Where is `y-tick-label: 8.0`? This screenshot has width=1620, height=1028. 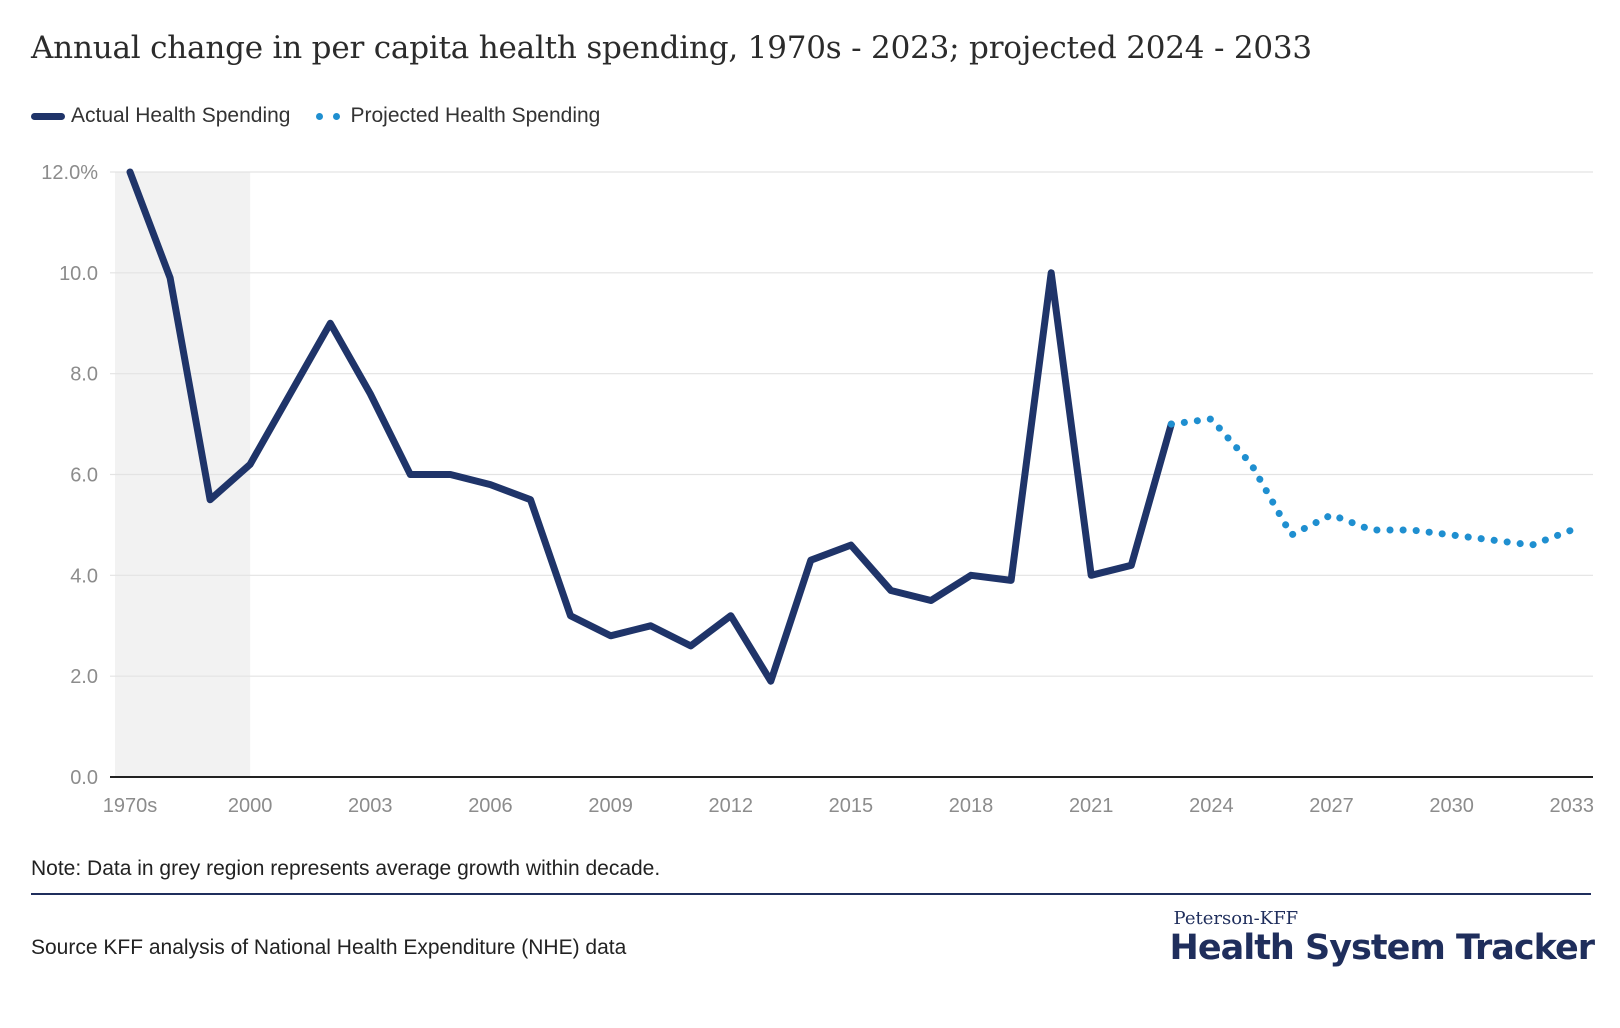
y-tick-label: 8.0 is located at coordinates (84, 375).